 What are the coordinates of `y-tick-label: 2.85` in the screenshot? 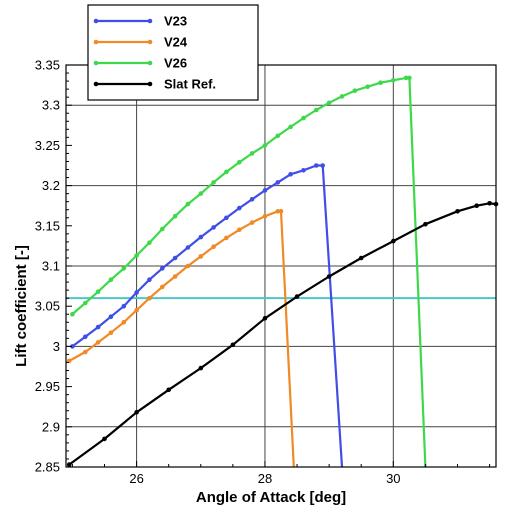 It's located at (47, 467).